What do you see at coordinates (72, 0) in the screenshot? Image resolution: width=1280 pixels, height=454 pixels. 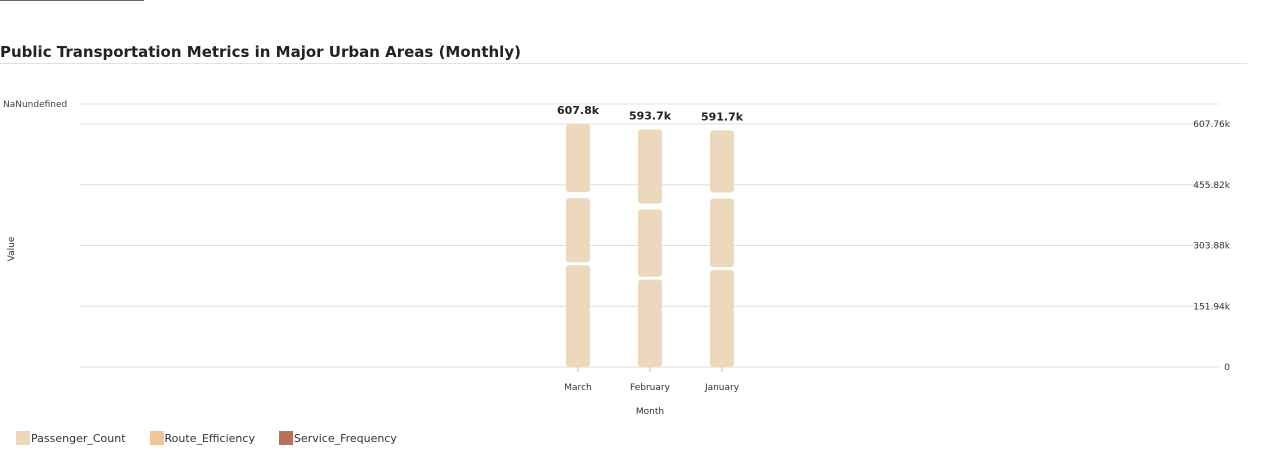 I see `top-divider` at bounding box center [72, 0].